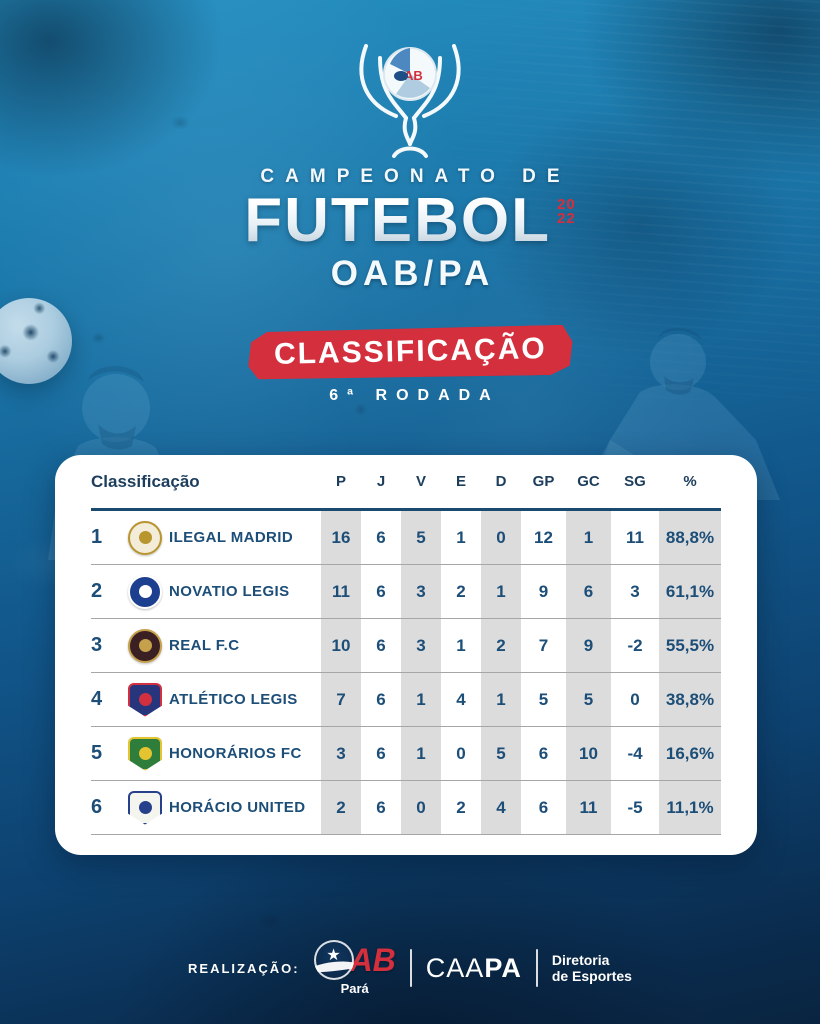  I want to click on column-header-e: E, so click(460, 481).